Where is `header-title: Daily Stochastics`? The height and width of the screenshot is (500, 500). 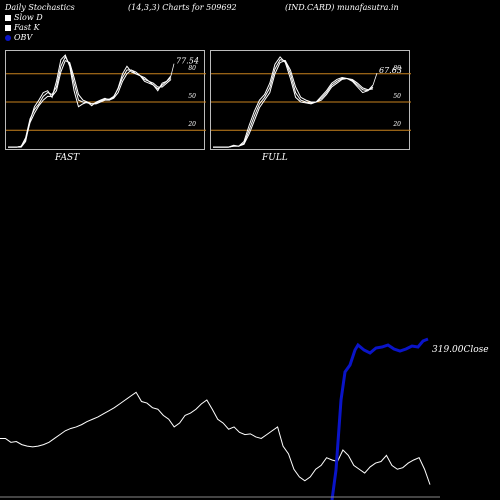
header-title: Daily Stochastics is located at coordinates (40, 7).